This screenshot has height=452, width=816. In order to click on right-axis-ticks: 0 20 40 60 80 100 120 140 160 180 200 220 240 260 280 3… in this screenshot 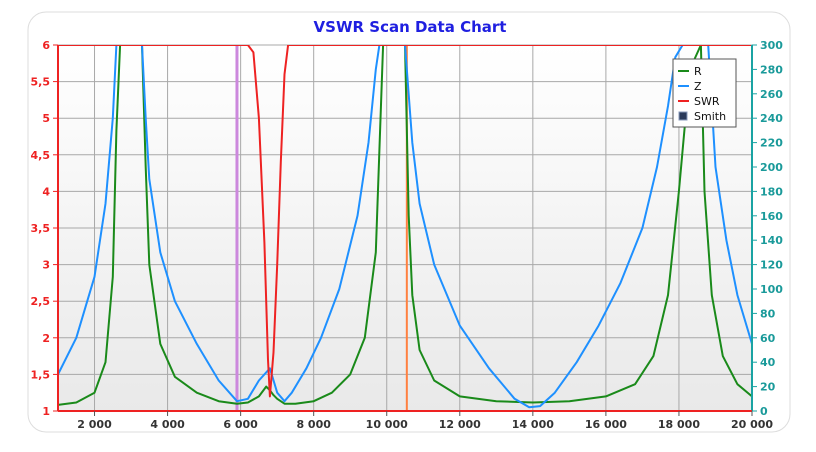, I will do `click(767, 228)`.